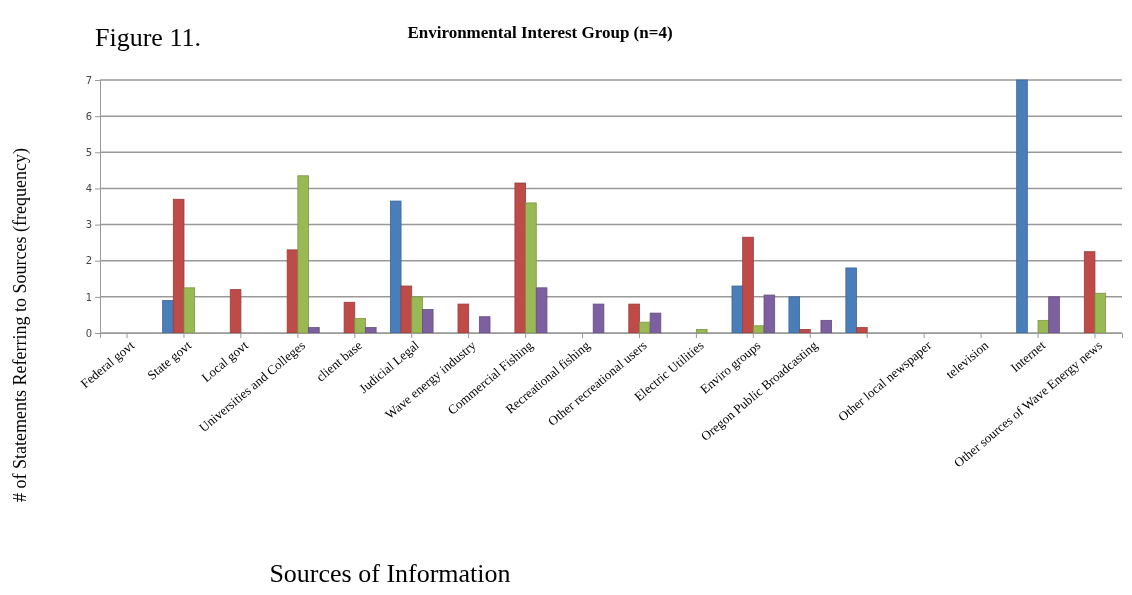 The image size is (1132, 595). What do you see at coordinates (390, 573) in the screenshot?
I see `x-axis-title: Sources of Information` at bounding box center [390, 573].